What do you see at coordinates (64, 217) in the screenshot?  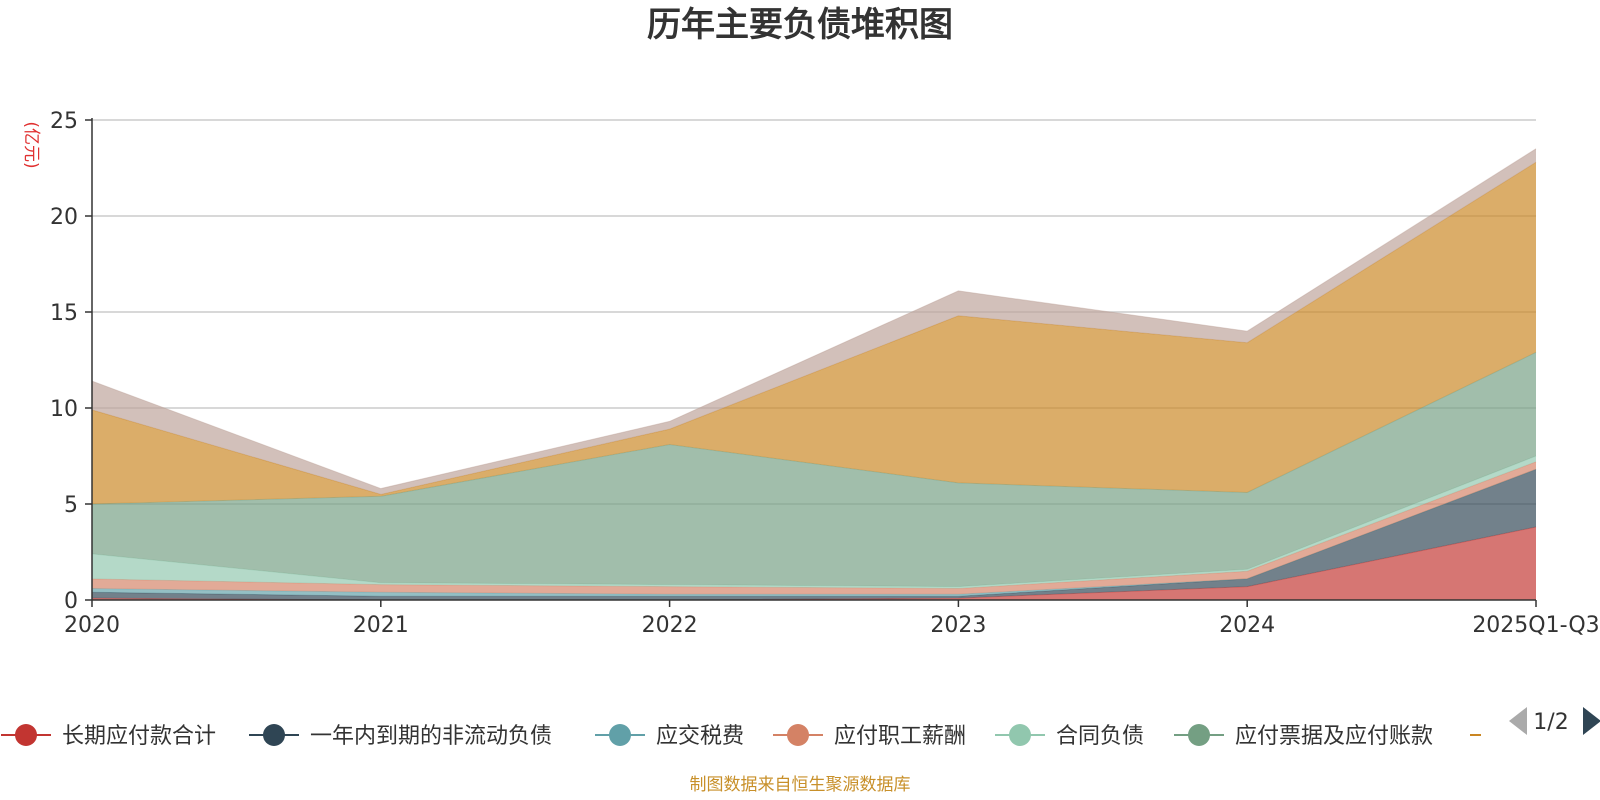 I see `y-tick-label: 20` at bounding box center [64, 217].